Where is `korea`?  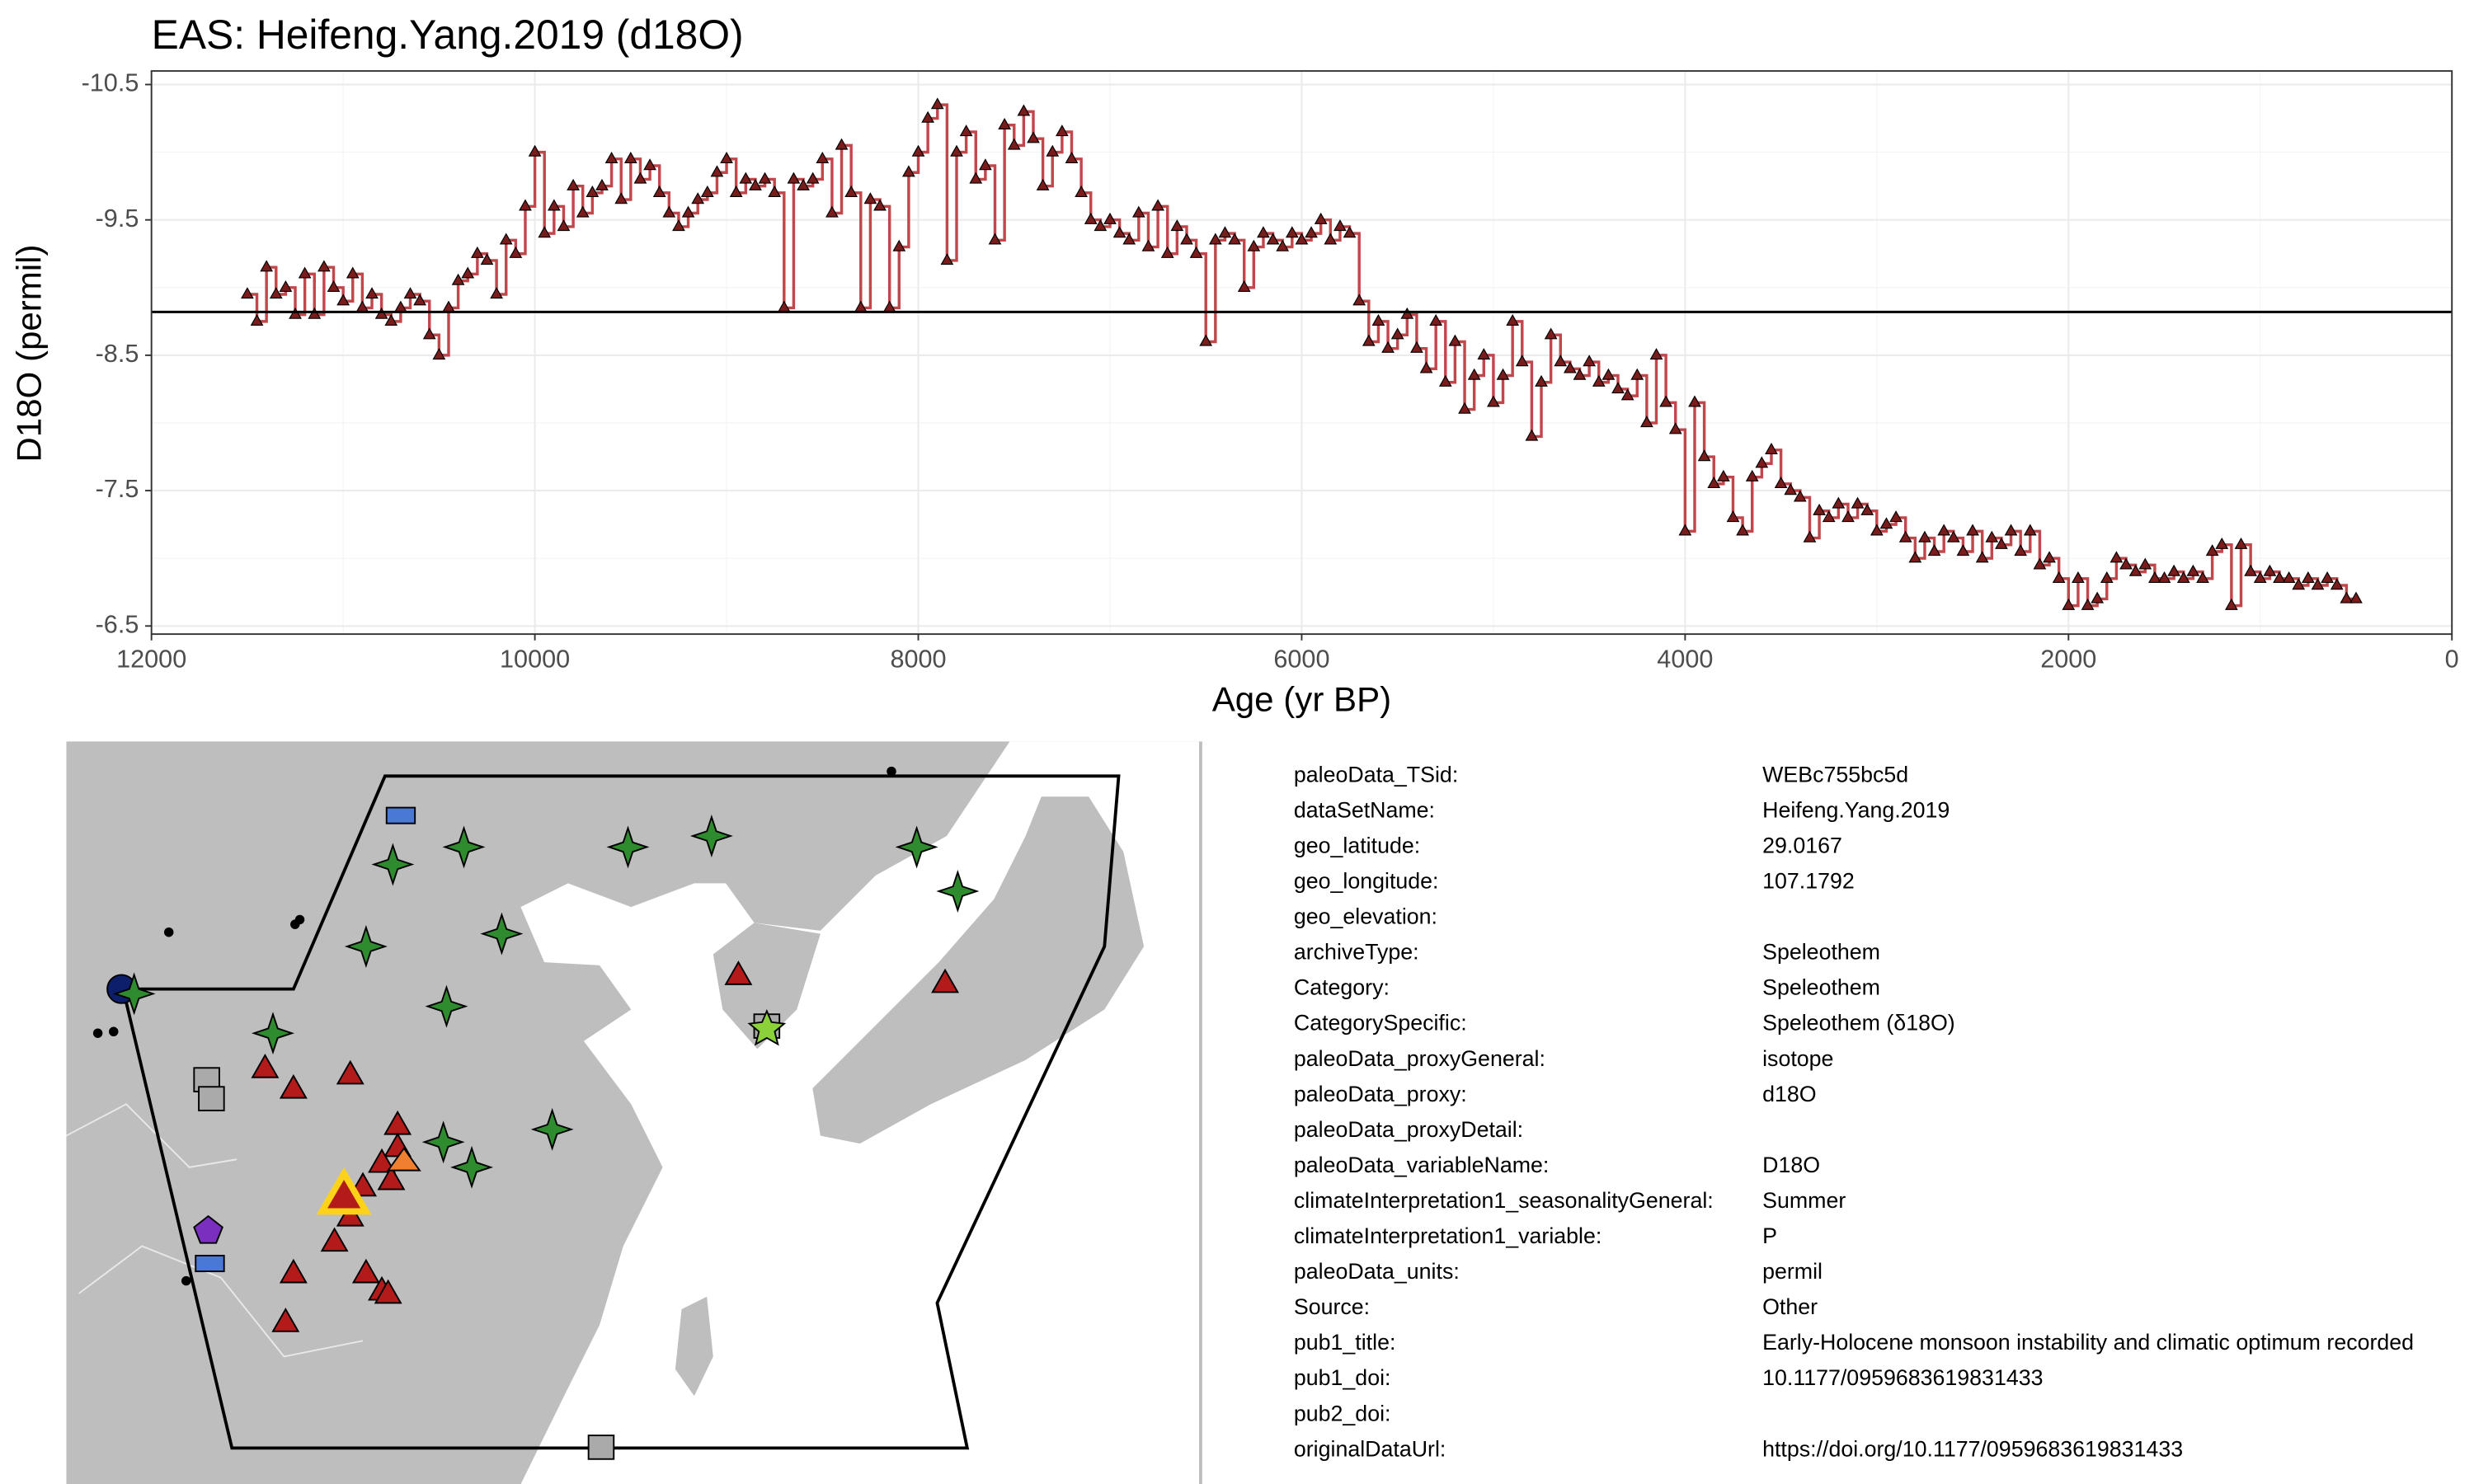
korea is located at coordinates (767, 986).